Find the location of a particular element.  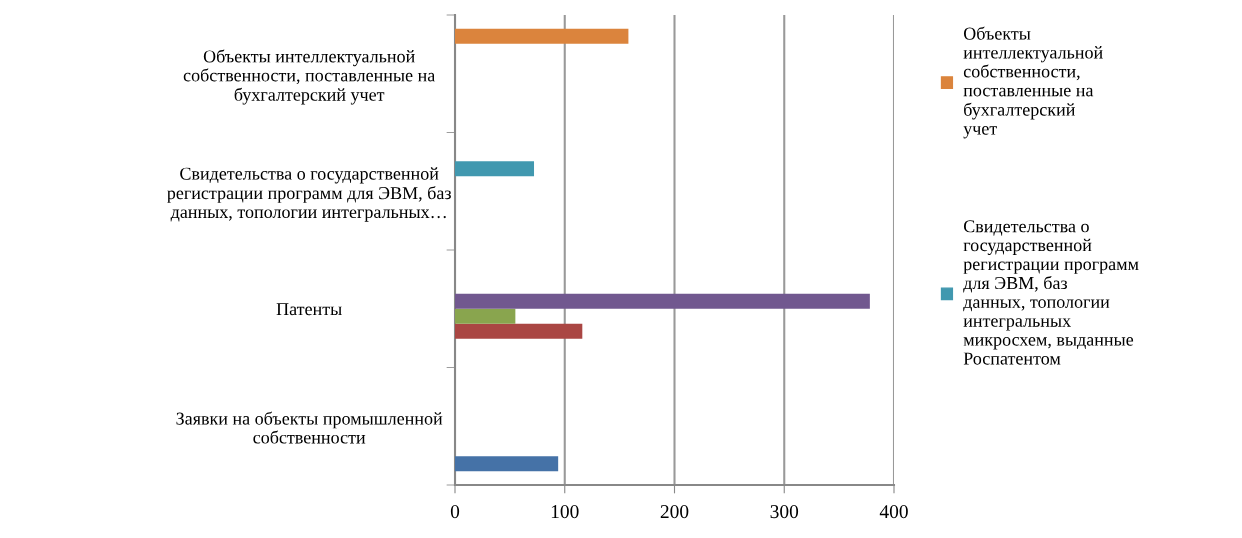

legend-label: Объекты интеллектуальной собственности, поставленные на бухгалтерский учет is located at coordinates (1033, 82).